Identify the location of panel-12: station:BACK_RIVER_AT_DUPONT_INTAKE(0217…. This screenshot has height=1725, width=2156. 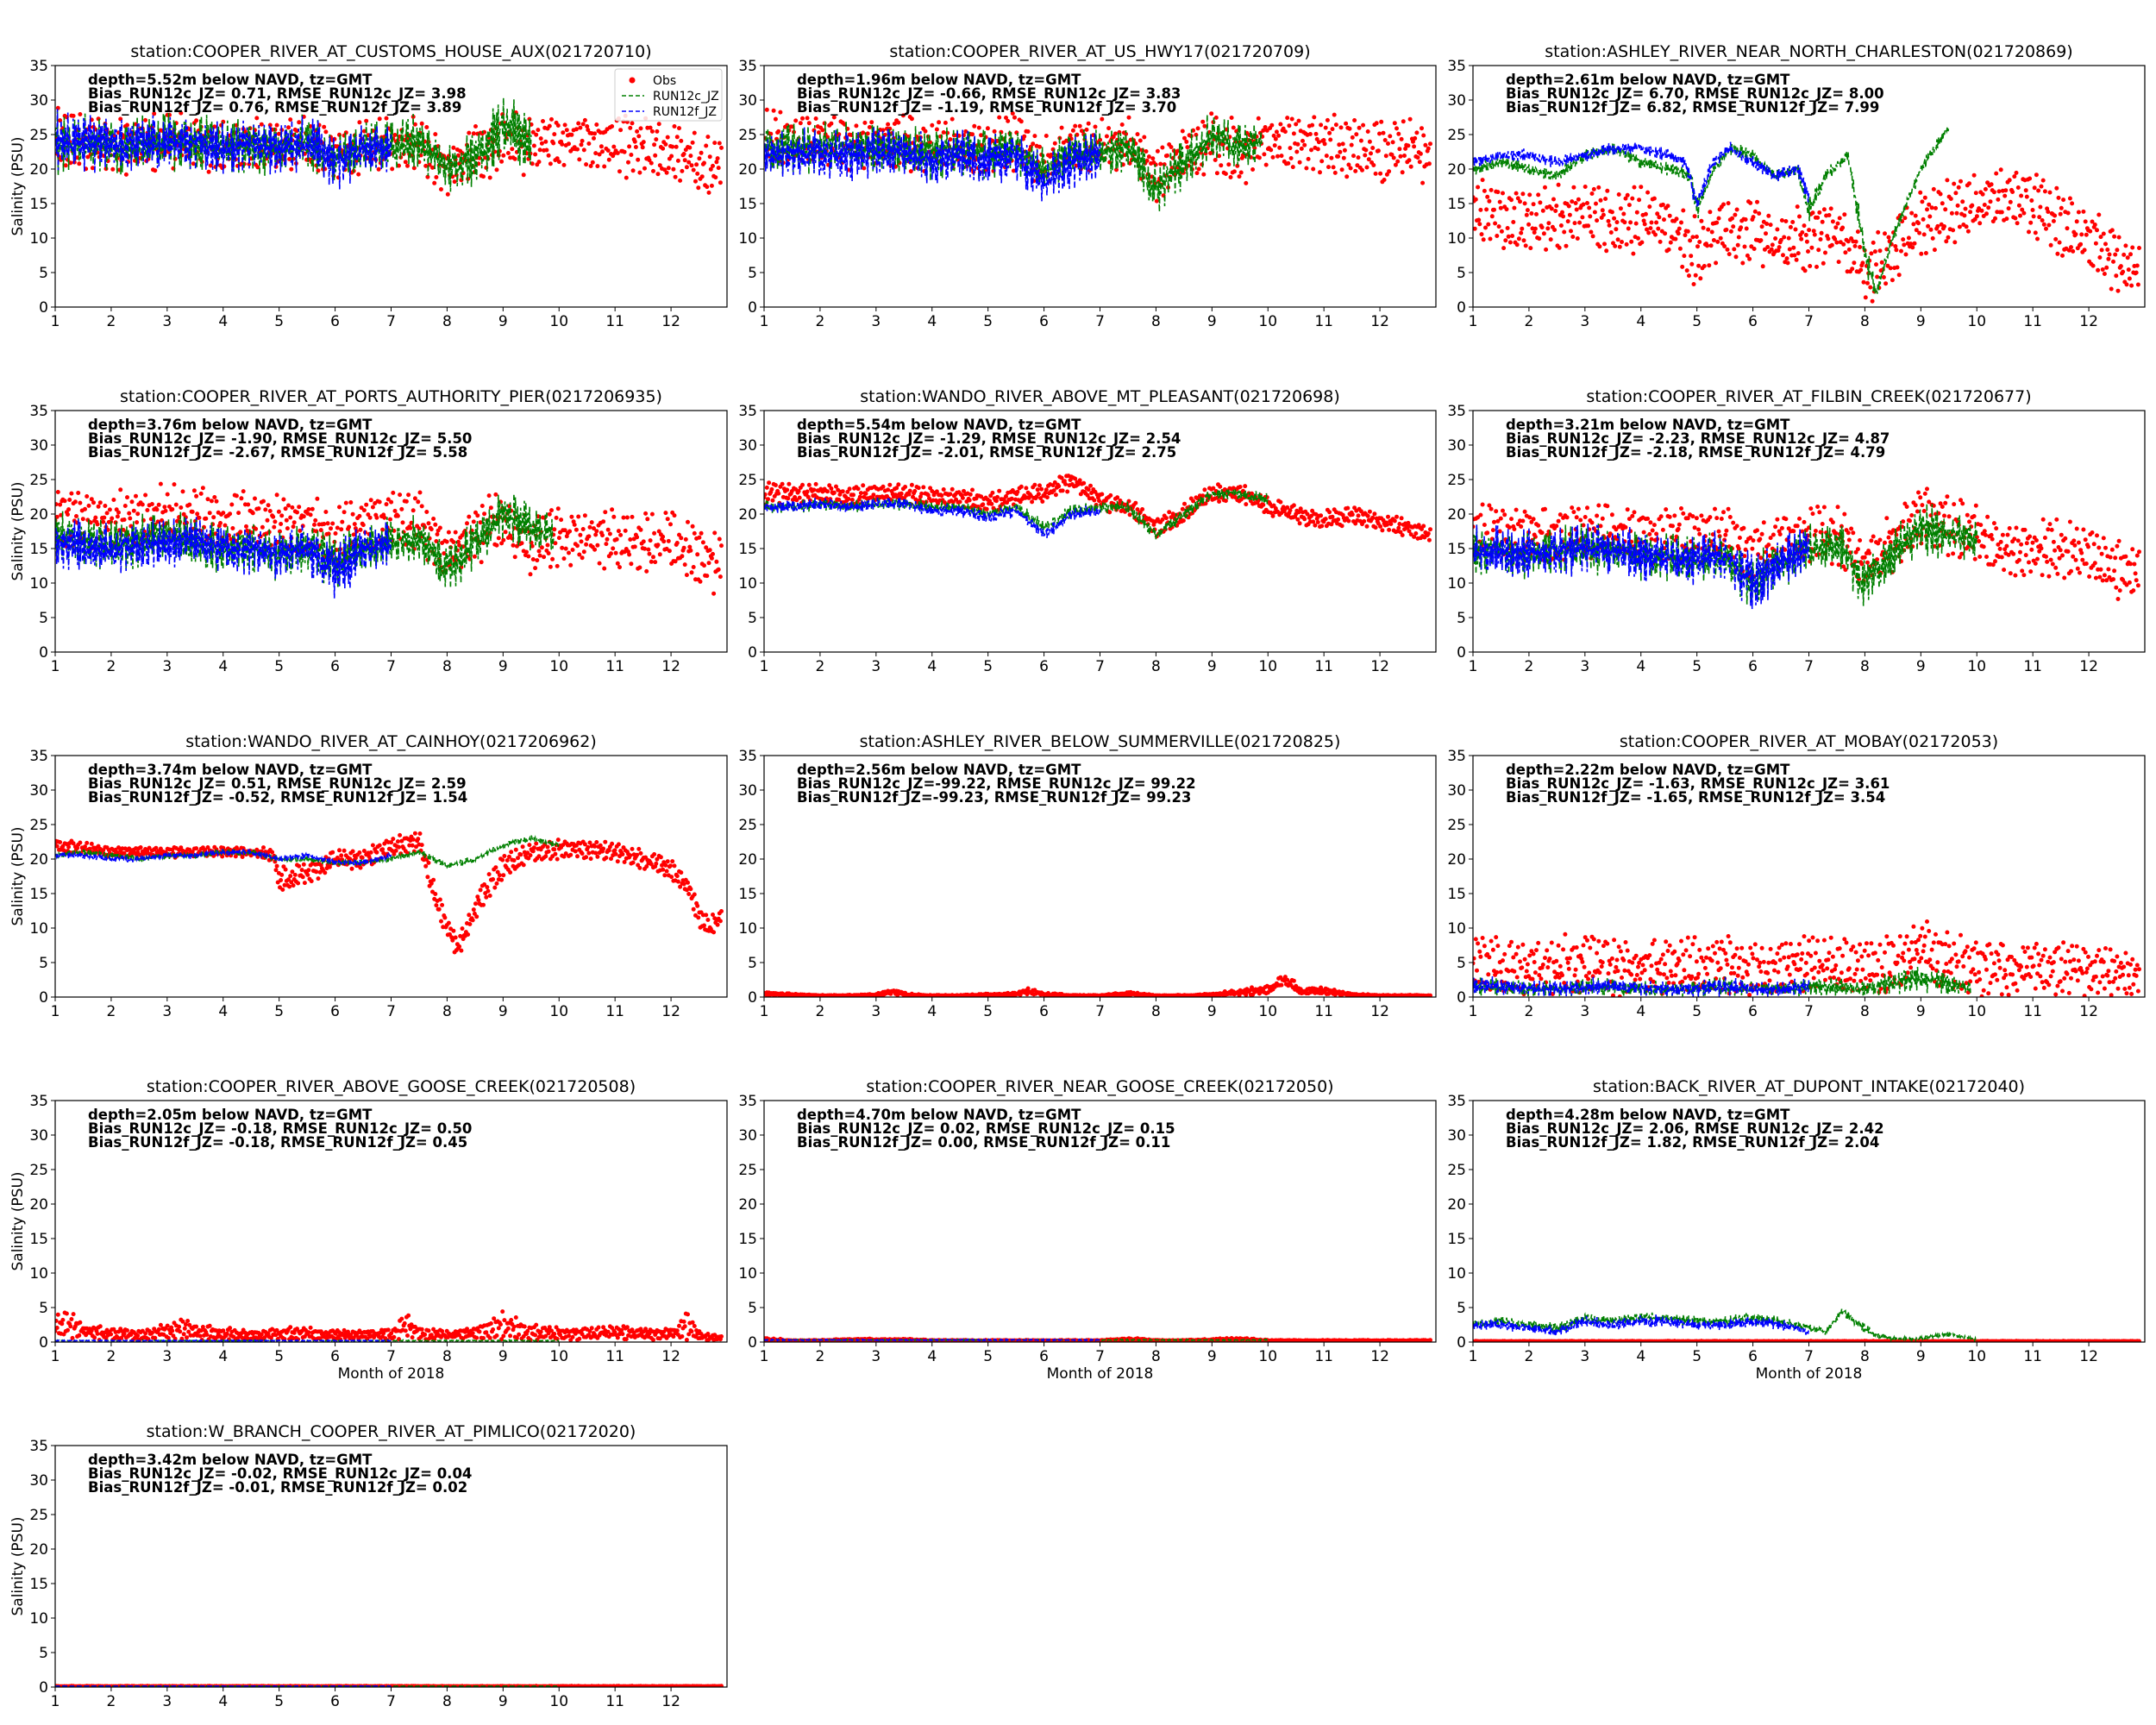
(1796, 1230).